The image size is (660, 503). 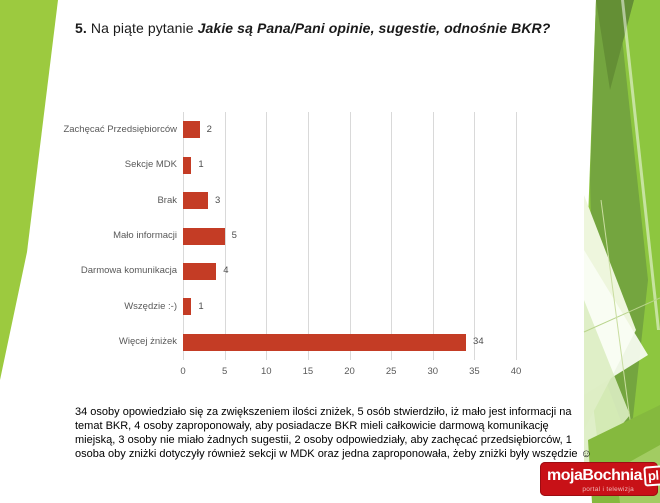 I want to click on logo-tagline: portal i telewizja, so click(x=608, y=489).